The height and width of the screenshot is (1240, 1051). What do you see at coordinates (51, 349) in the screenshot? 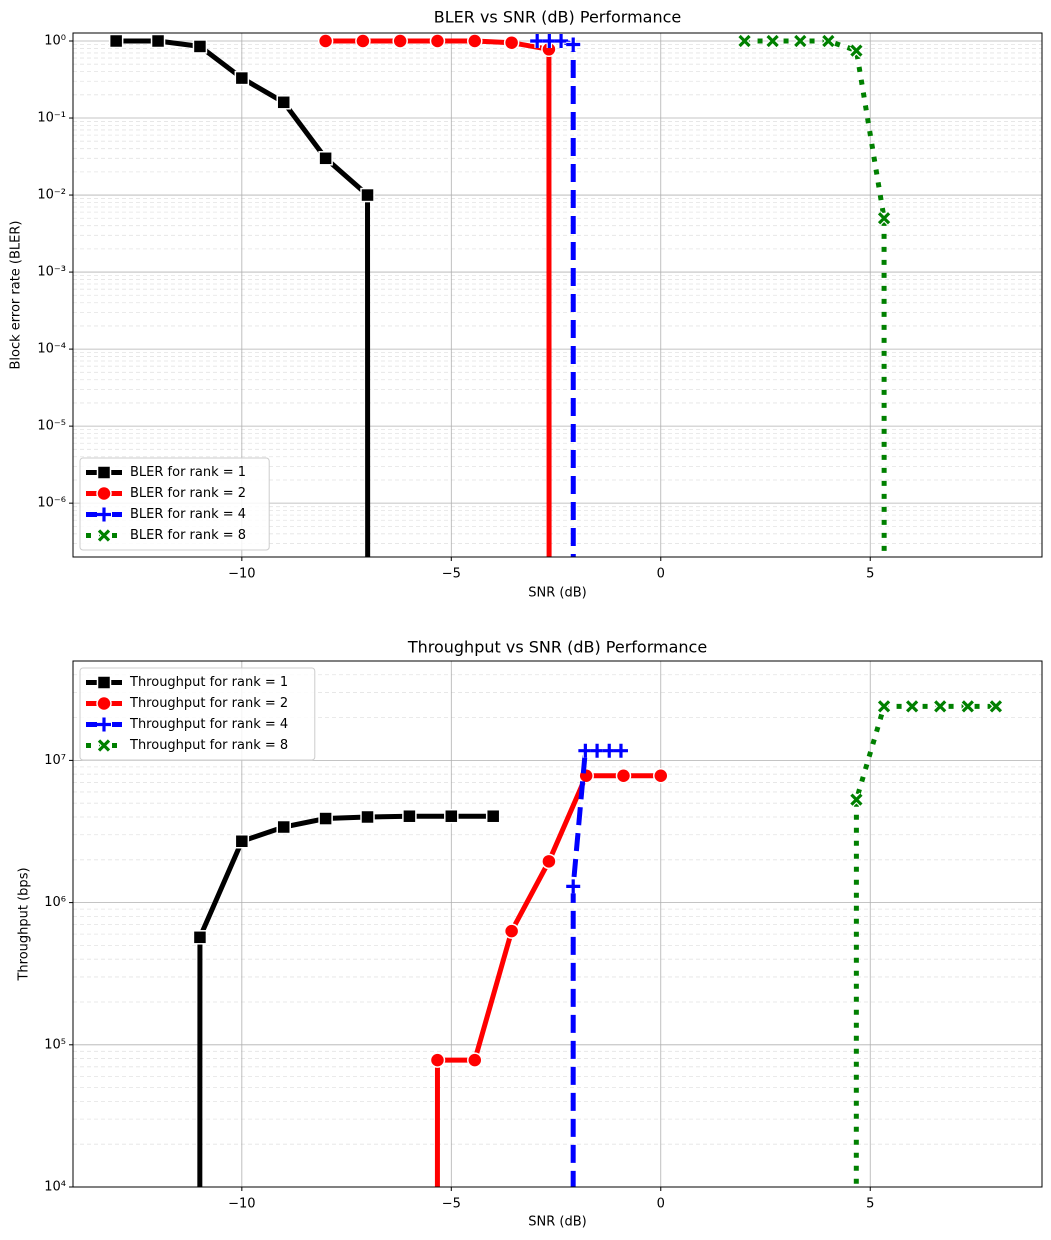
I see `y-tick-label: 10⁻⁴` at bounding box center [51, 349].